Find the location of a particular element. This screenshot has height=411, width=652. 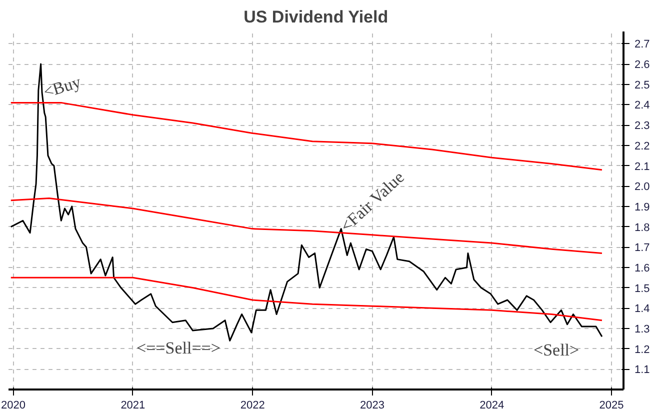

y-tick-label: 1.7 is located at coordinates (642, 248).